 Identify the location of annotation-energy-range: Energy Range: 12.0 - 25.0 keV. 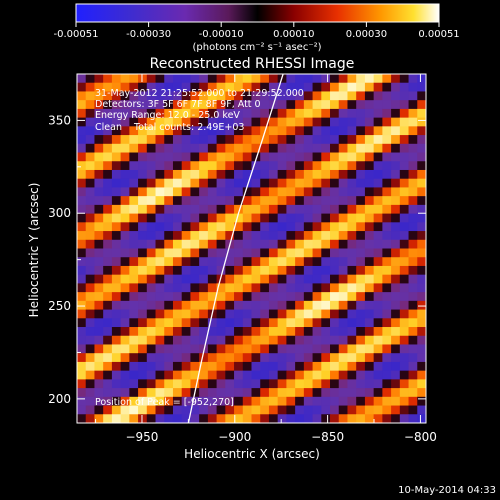
(167, 115).